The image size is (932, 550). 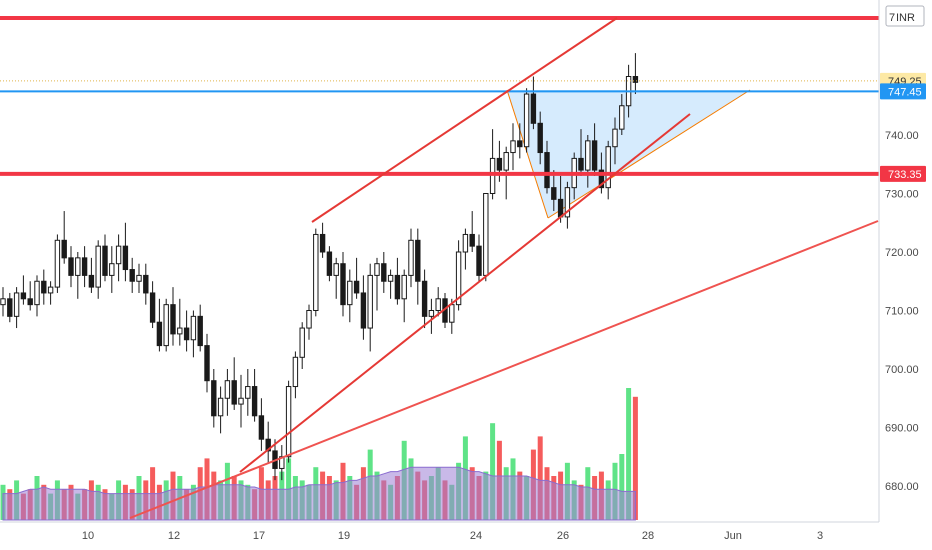 I want to click on y-tick-label: 730.00, so click(x=902, y=195).